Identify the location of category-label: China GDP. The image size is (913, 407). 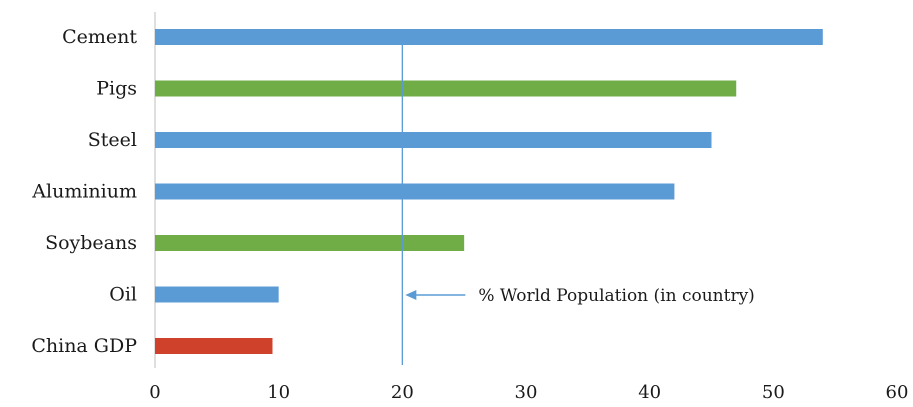
(84, 346).